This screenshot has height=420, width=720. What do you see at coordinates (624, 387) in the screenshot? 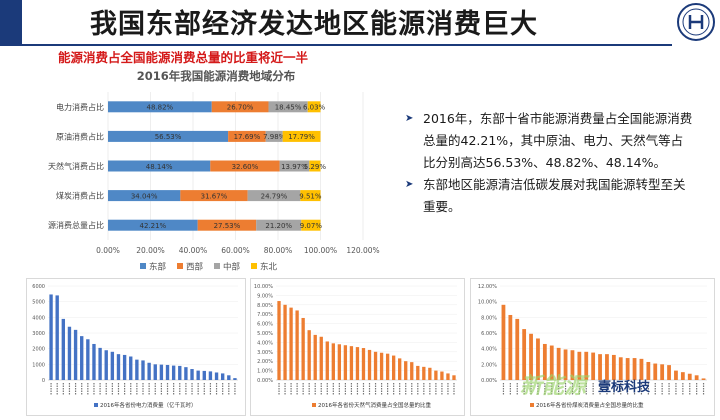
I see `watermark-brand: 壹标科技` at bounding box center [624, 387].